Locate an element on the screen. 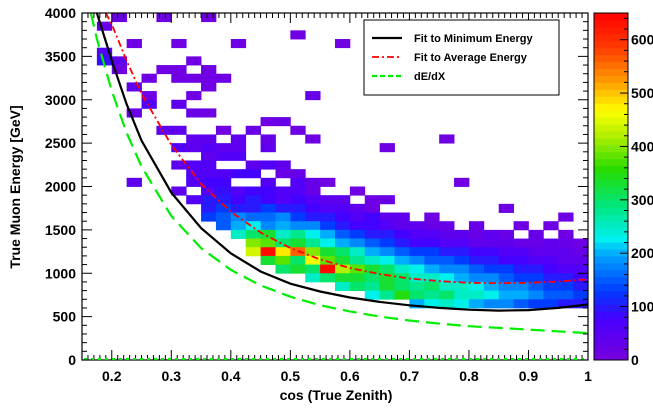  legend-box is located at coordinates (461, 57).